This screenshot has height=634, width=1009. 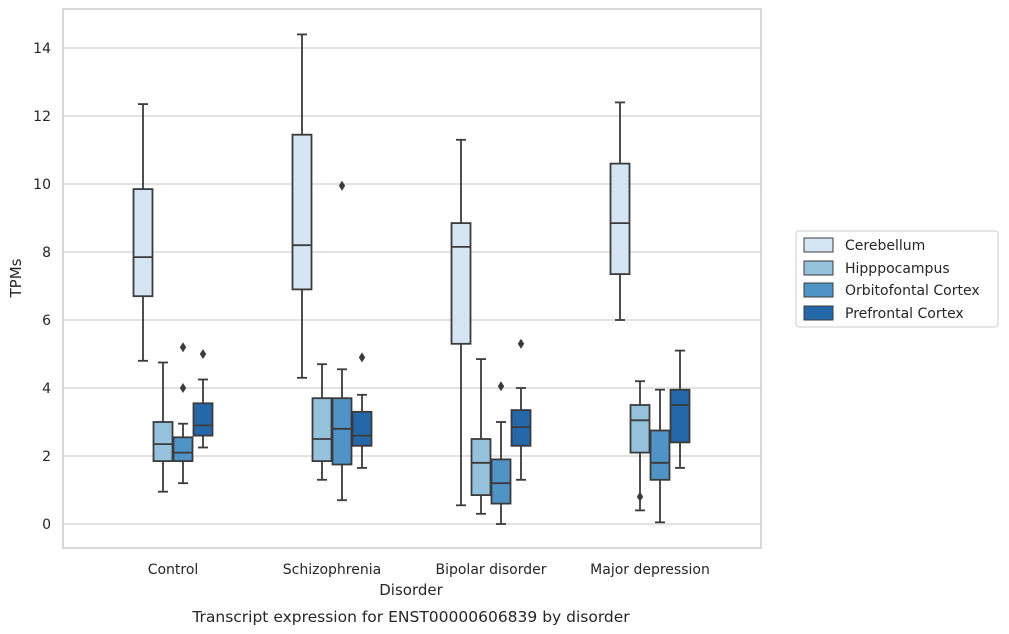 I want to click on box-schizophrenia-prefrontal-cortex-iqr, so click(x=362, y=428).